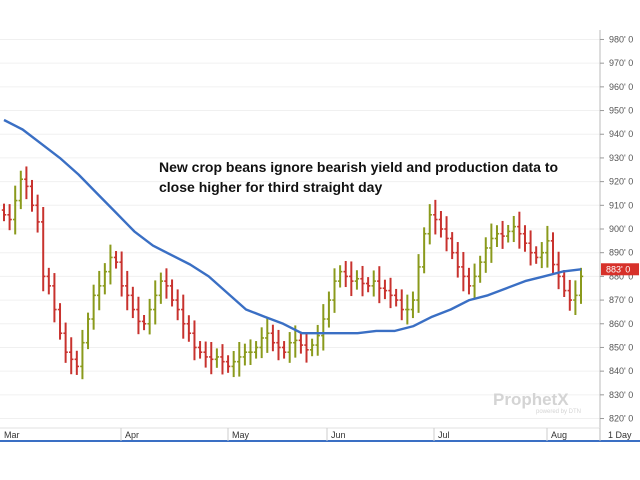 The image size is (640, 480). I want to click on y-tick-label: 870' 0, so click(621, 300).